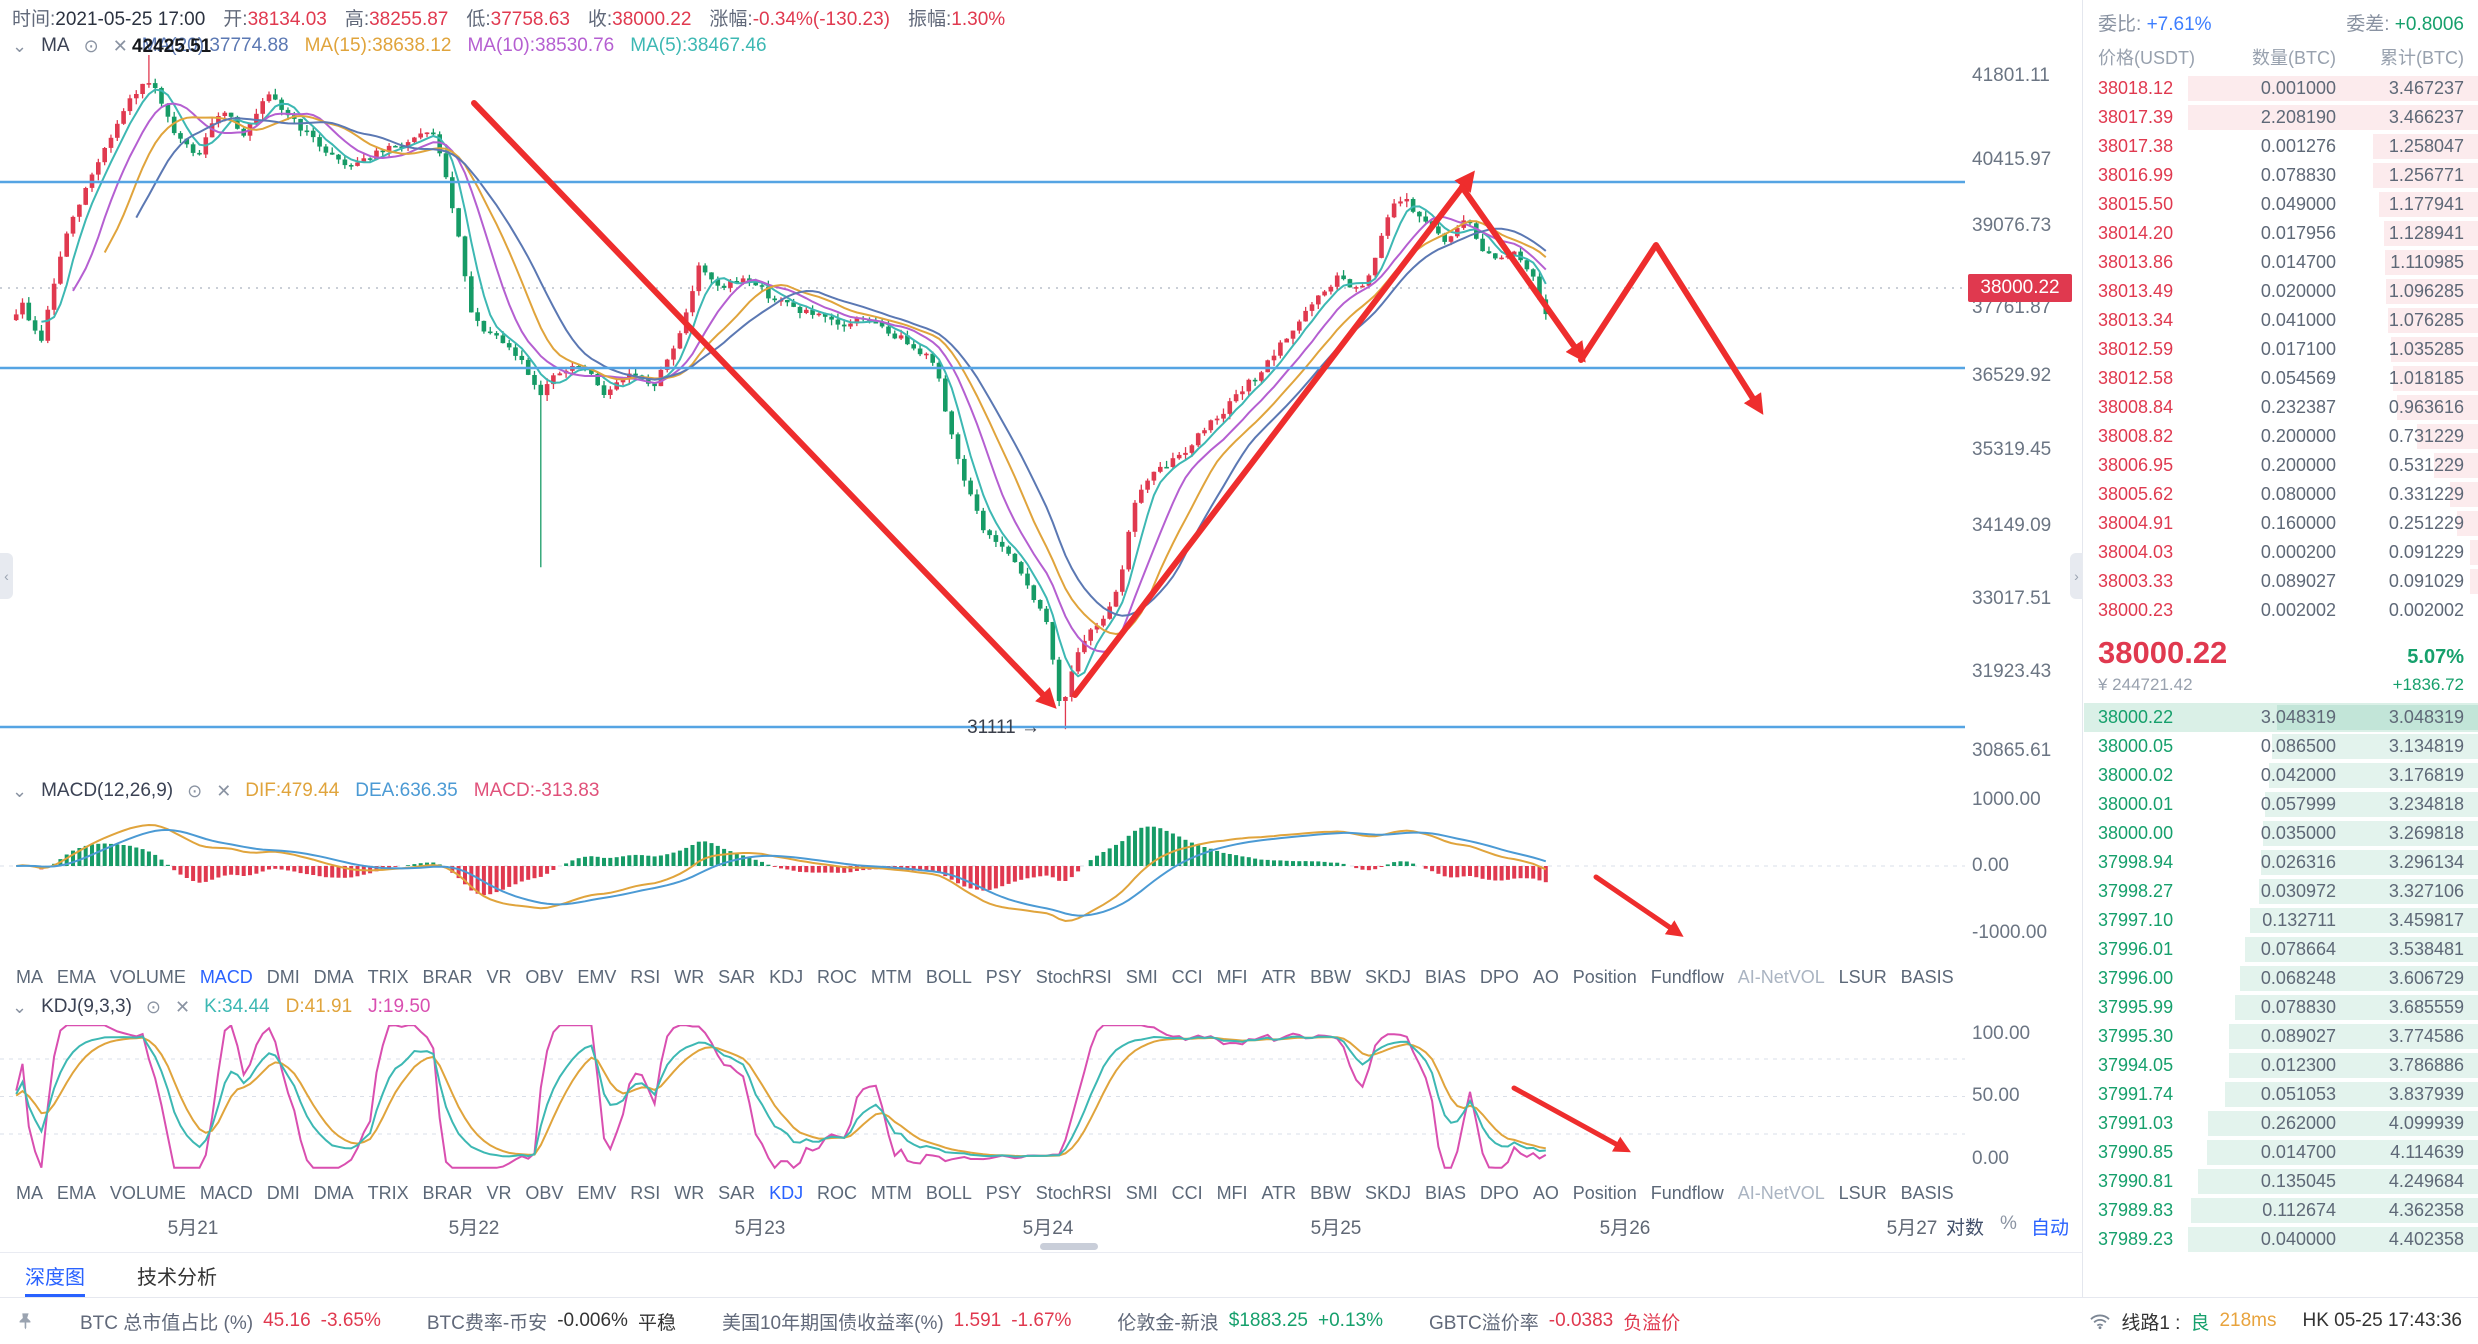 The height and width of the screenshot is (1344, 2478). Describe the element at coordinates (1141, 1192) in the screenshot. I see `indicator-tab-smi: SMI` at that location.